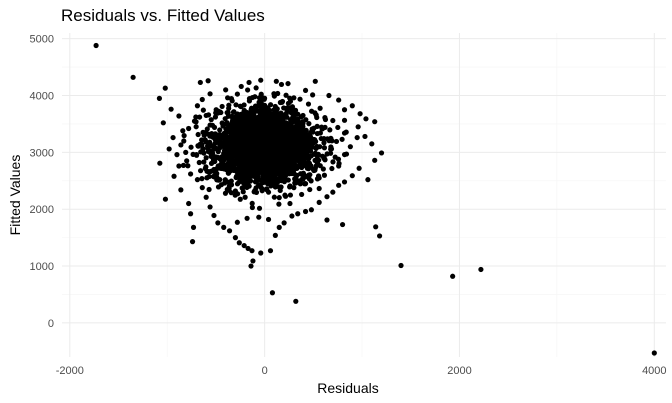  I want to click on y-tick-label: 4000, so click(42, 97).